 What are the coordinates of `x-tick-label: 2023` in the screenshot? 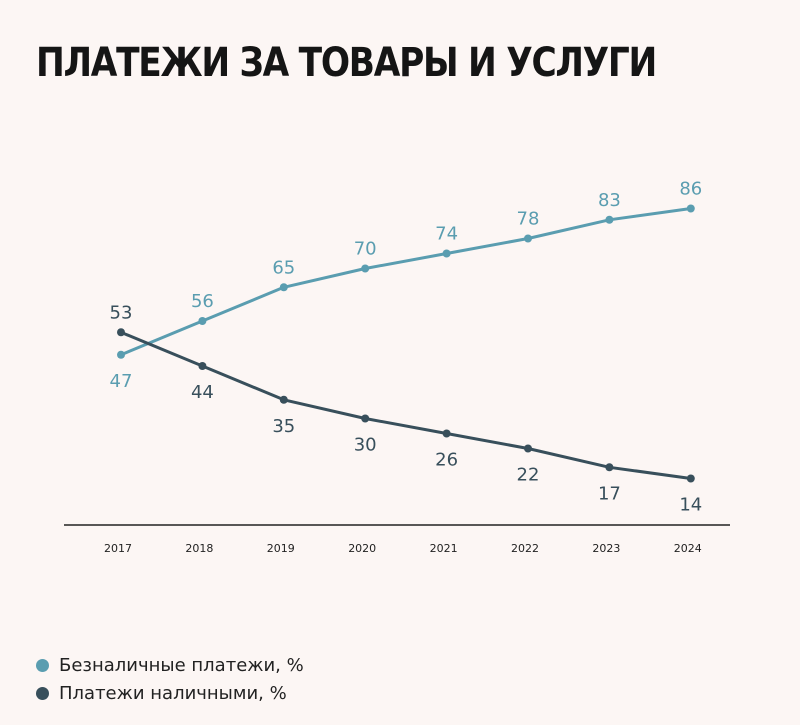 It's located at (606, 548).